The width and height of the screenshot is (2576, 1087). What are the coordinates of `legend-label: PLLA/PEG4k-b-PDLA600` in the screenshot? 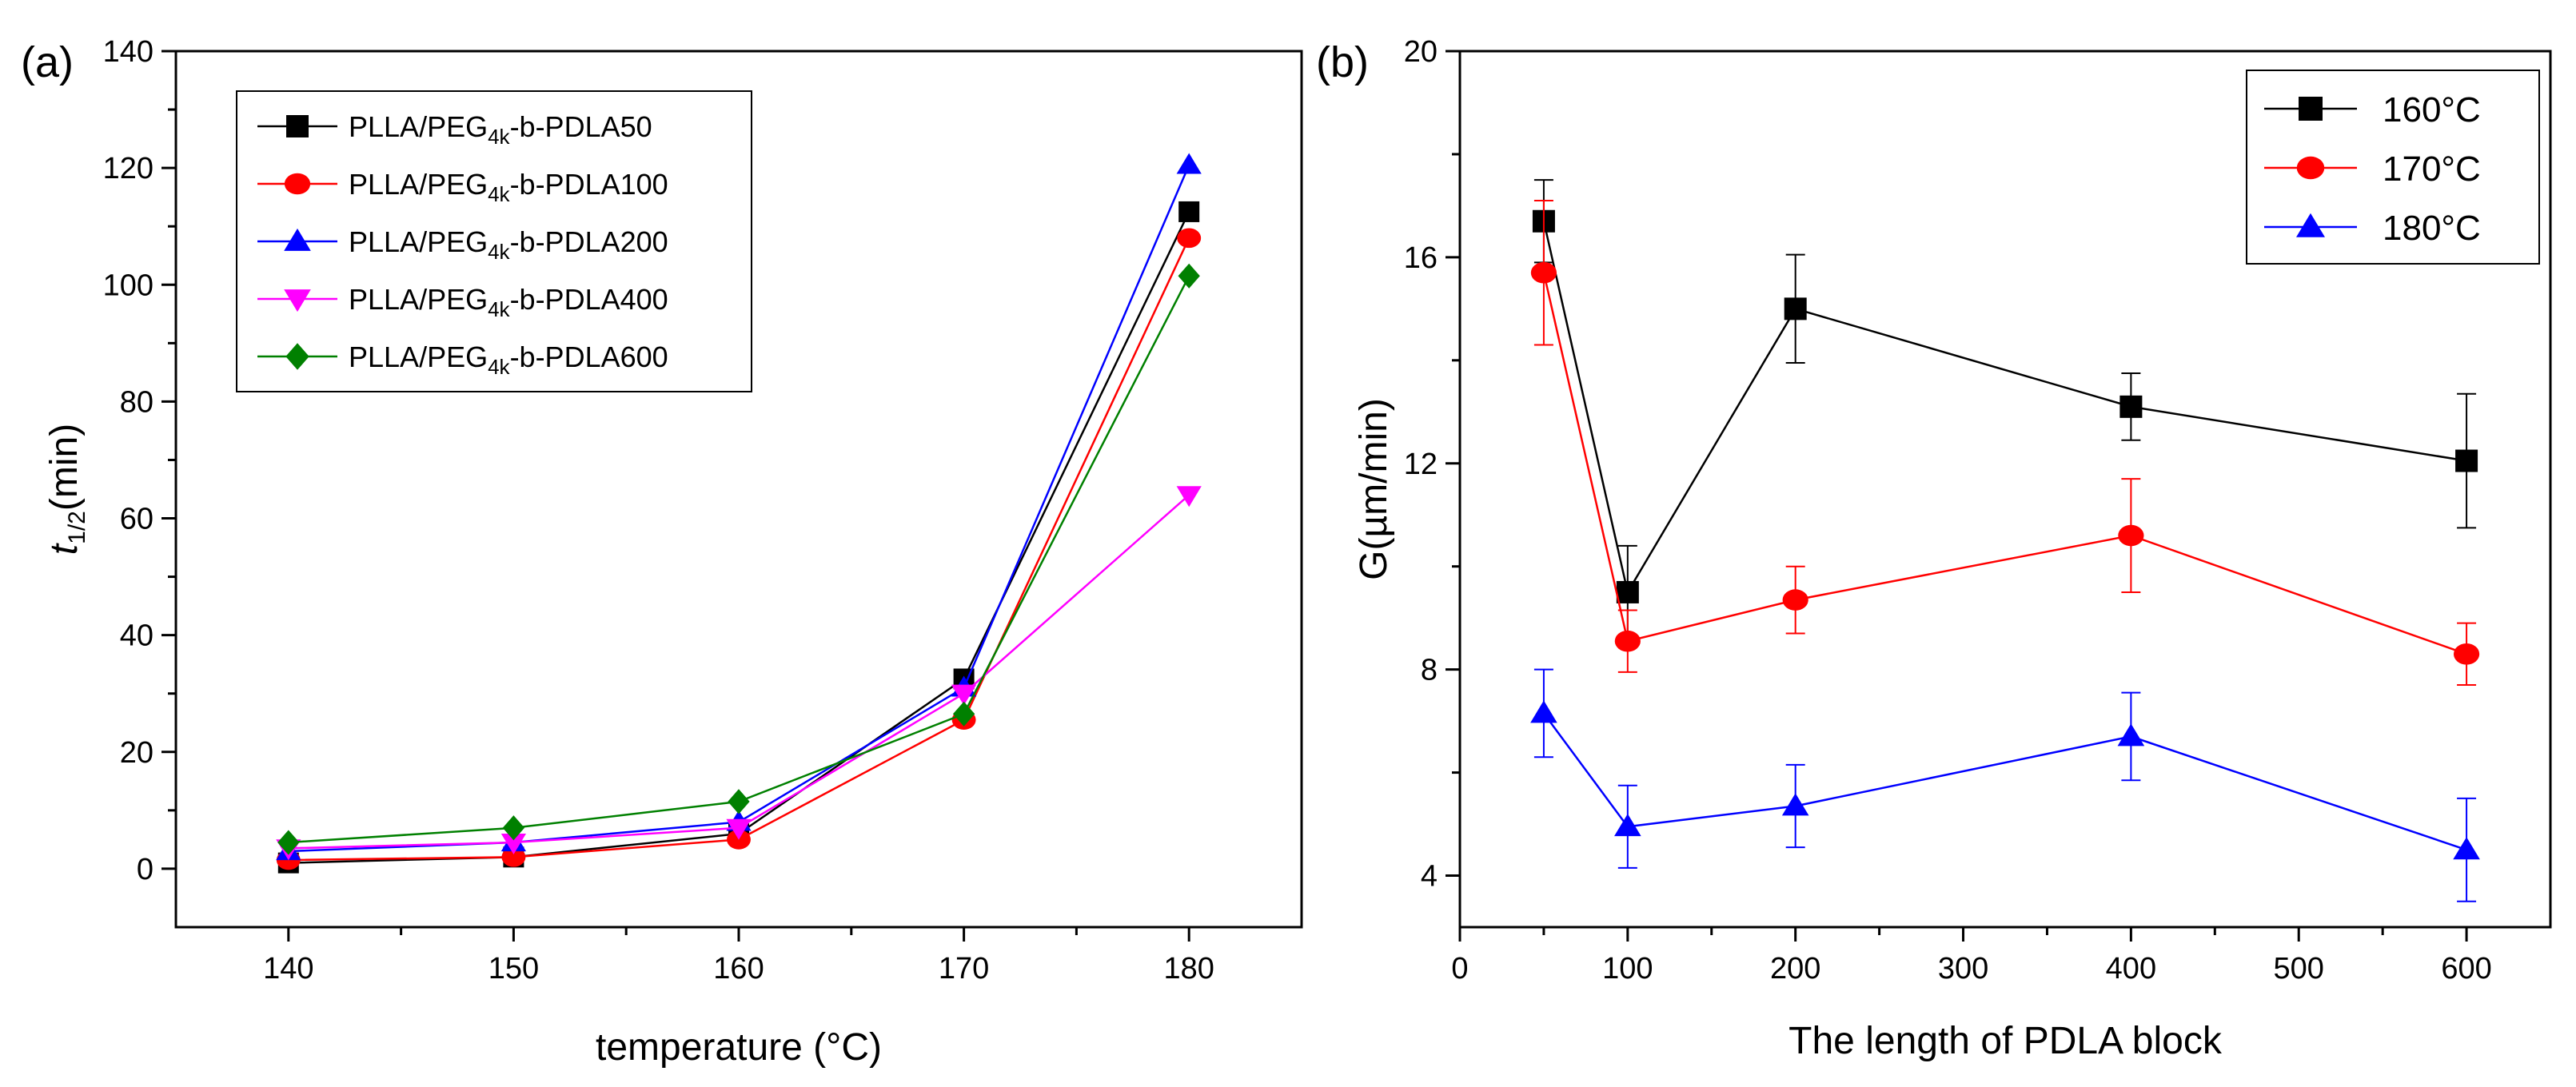 It's located at (508, 360).